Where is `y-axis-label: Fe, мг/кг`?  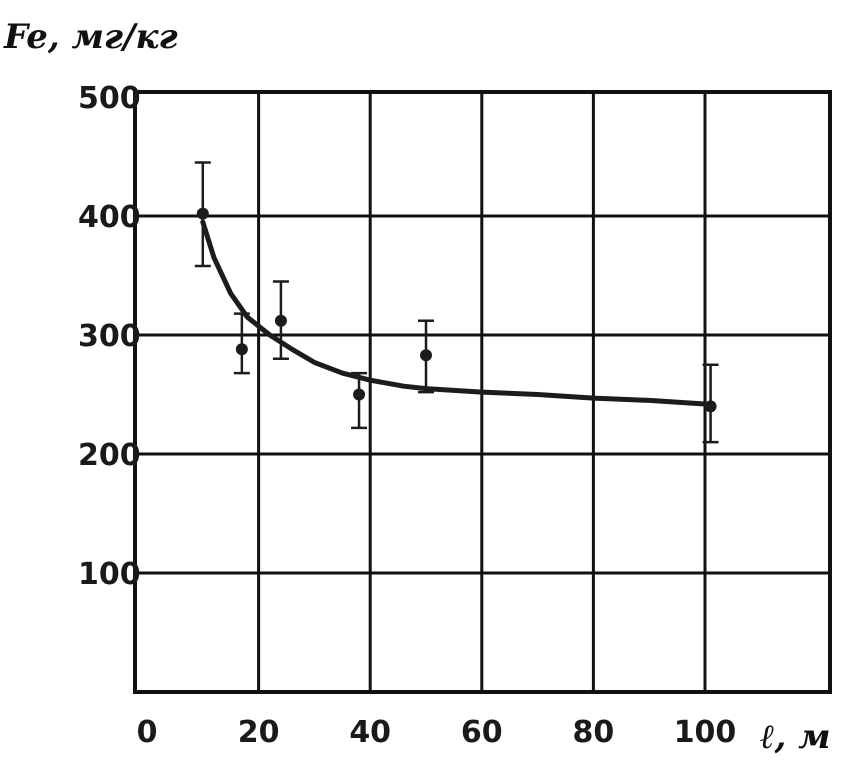 y-axis-label: Fe, мг/кг is located at coordinates (90, 37).